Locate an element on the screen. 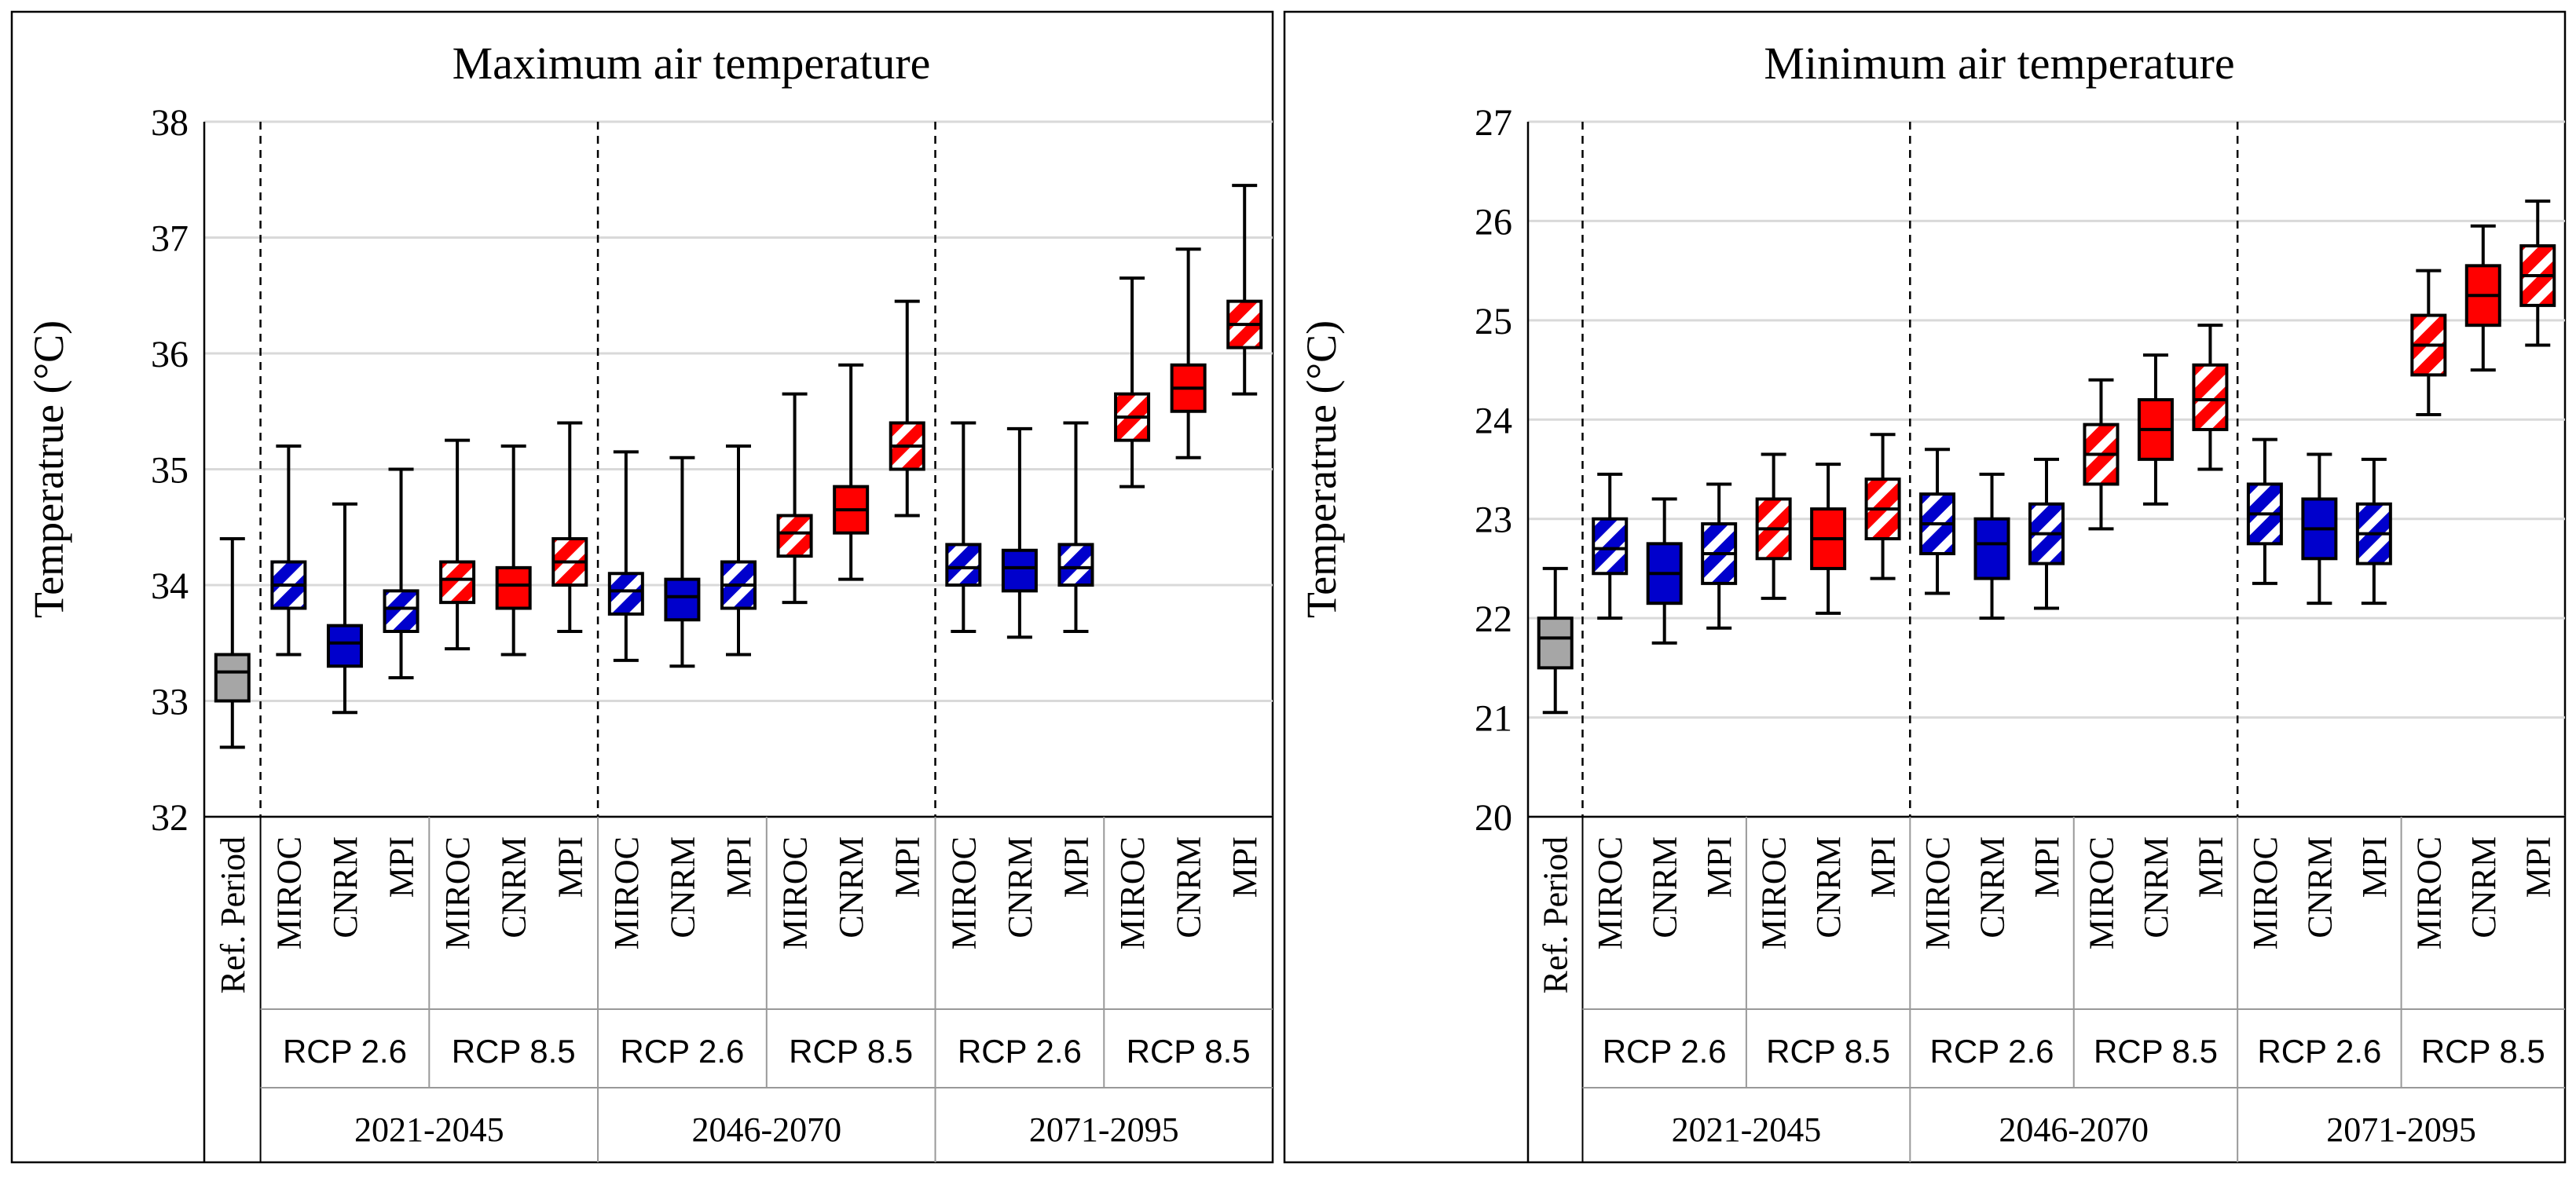  y-tick-label: 21 is located at coordinates (1493, 719).